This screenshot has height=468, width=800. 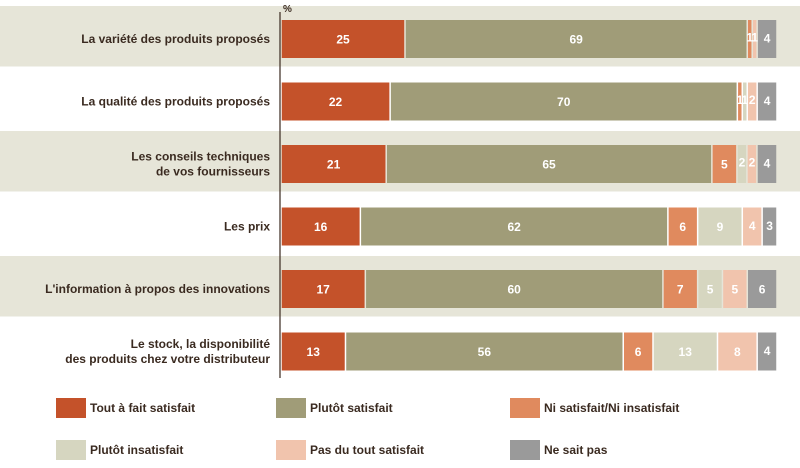 I want to click on category-label: L'information à propos des innovations, so click(x=157, y=289).